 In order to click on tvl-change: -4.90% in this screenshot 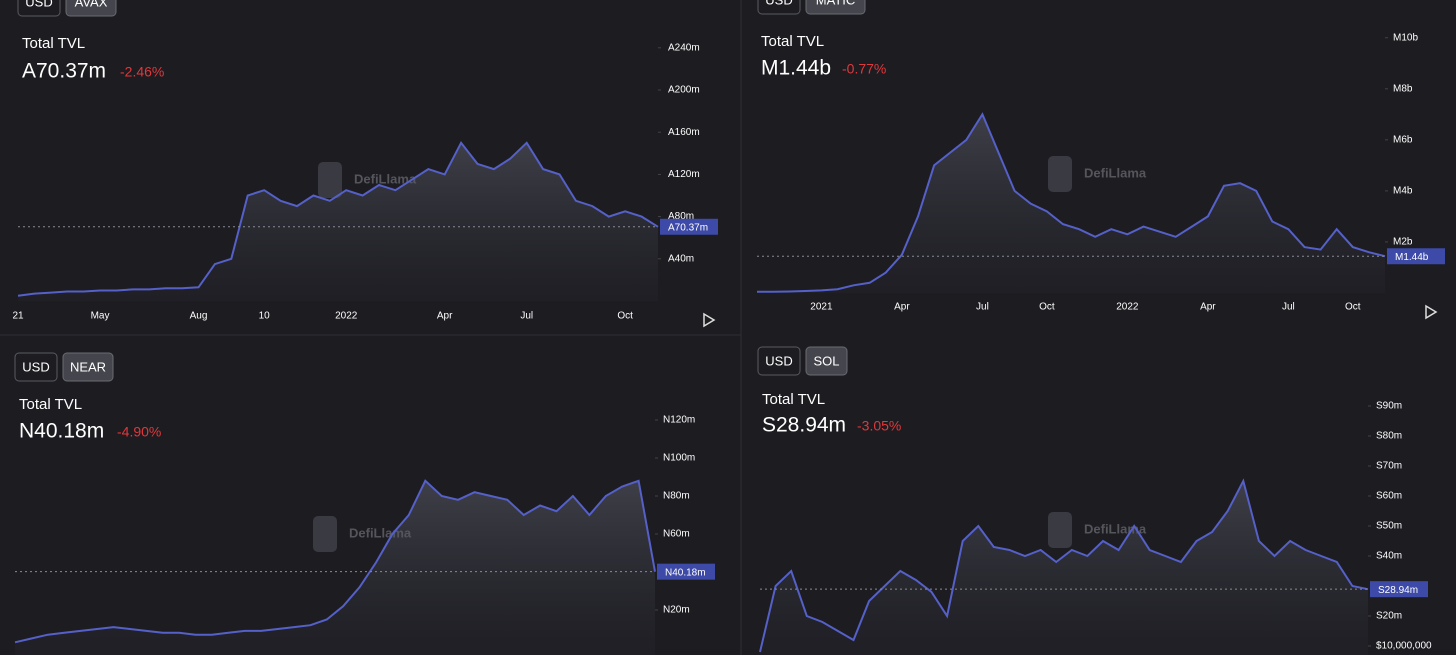, I will do `click(139, 432)`.